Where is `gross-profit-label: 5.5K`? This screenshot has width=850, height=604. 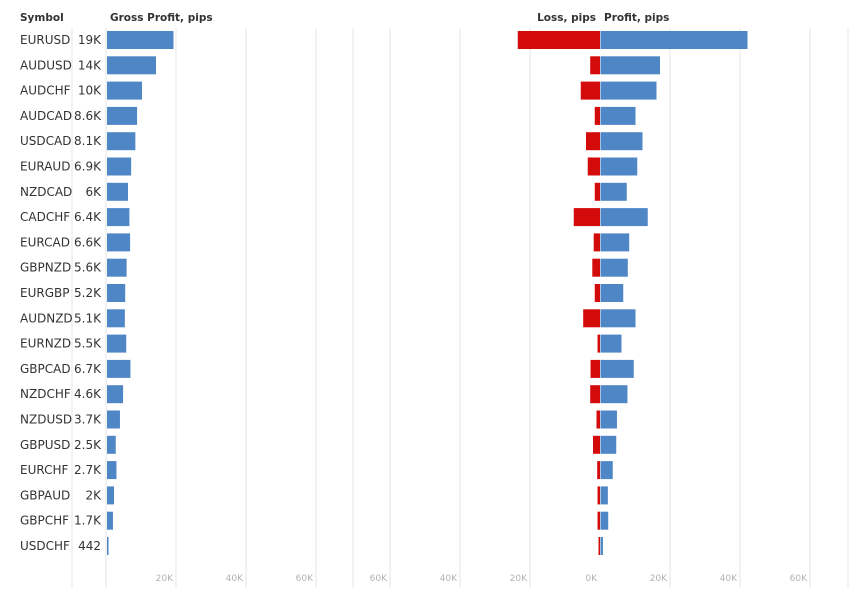 gross-profit-label: 5.5K is located at coordinates (88, 344).